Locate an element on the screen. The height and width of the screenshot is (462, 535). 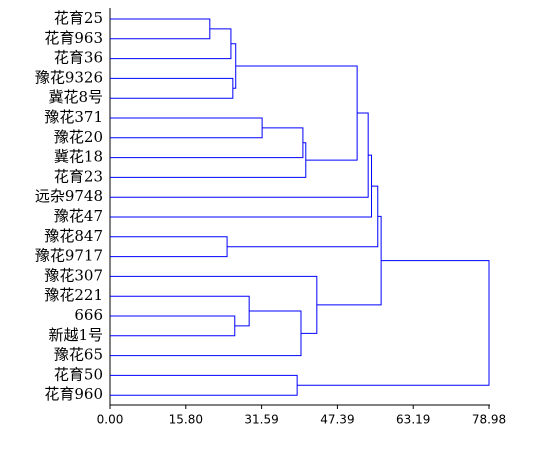
x-tick-label: 47.39 is located at coordinates (337, 420).